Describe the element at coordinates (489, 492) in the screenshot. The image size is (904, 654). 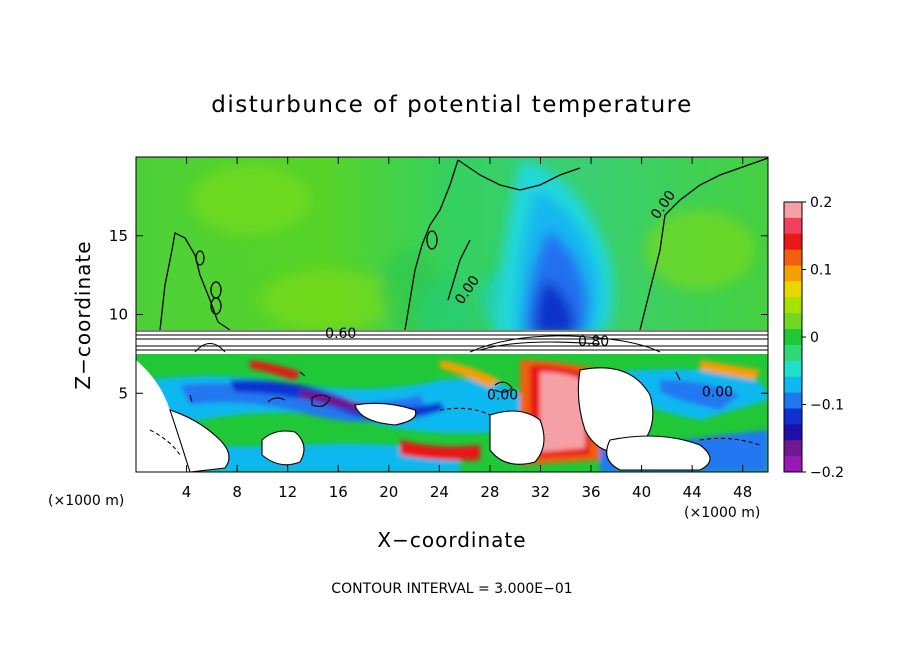
I see `x-tick-label: 28` at that location.